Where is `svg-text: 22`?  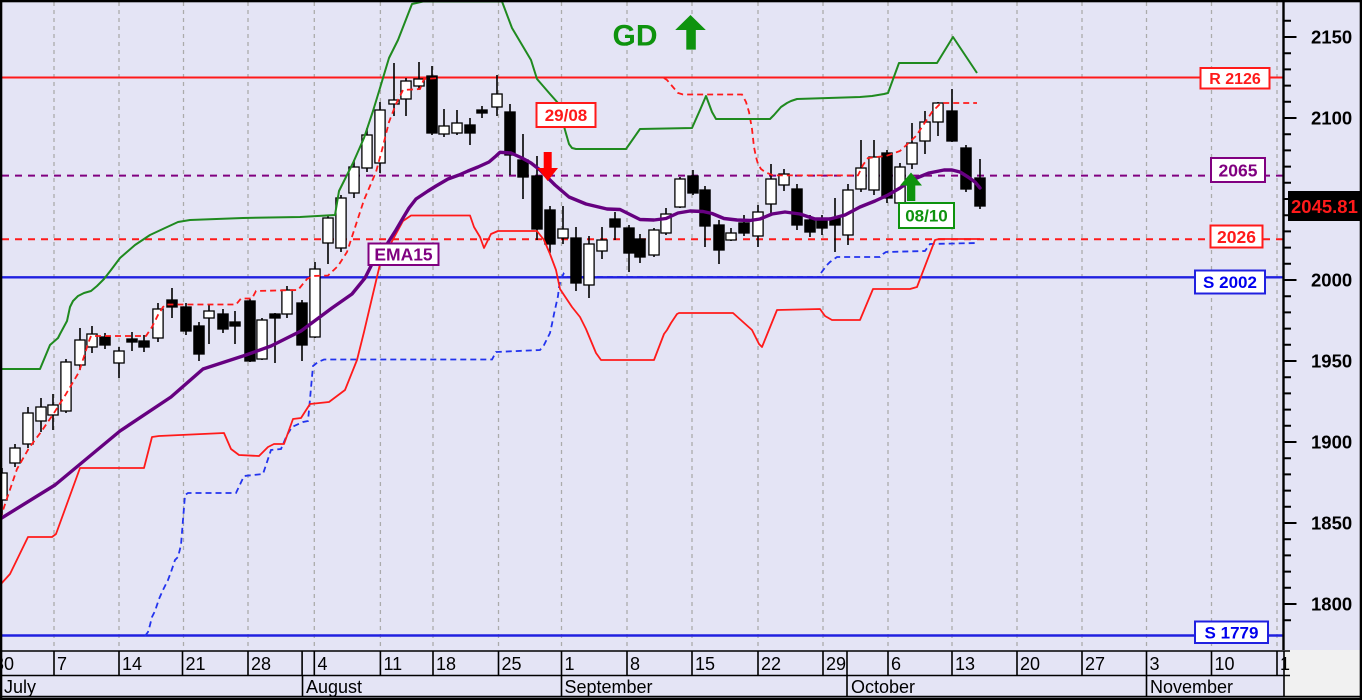
svg-text: 22 is located at coordinates (771, 664).